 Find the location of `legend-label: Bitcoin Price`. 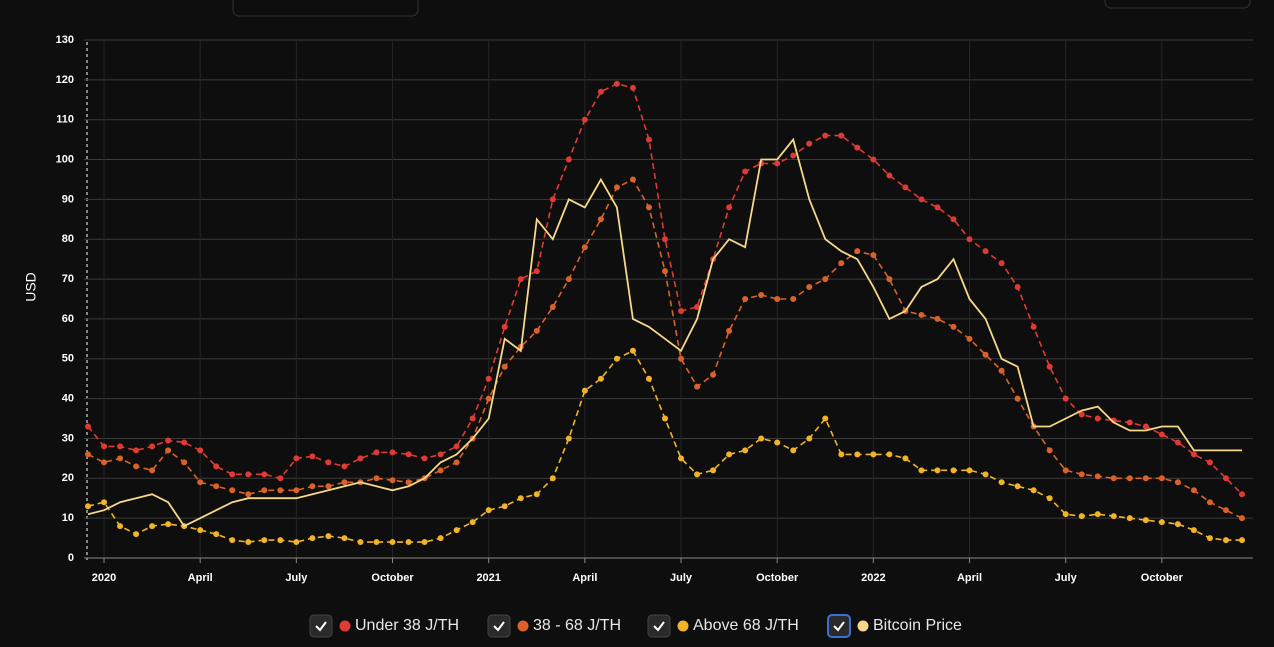

legend-label: Bitcoin Price is located at coordinates (917, 625).